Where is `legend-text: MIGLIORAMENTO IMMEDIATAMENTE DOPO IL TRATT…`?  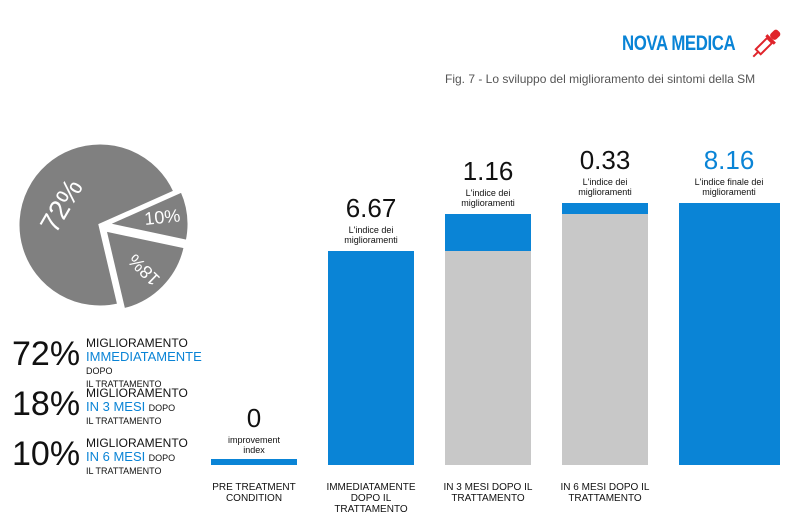 legend-text: MIGLIORAMENTO IMMEDIATAMENTE DOPO IL TRATT… is located at coordinates (156, 364).